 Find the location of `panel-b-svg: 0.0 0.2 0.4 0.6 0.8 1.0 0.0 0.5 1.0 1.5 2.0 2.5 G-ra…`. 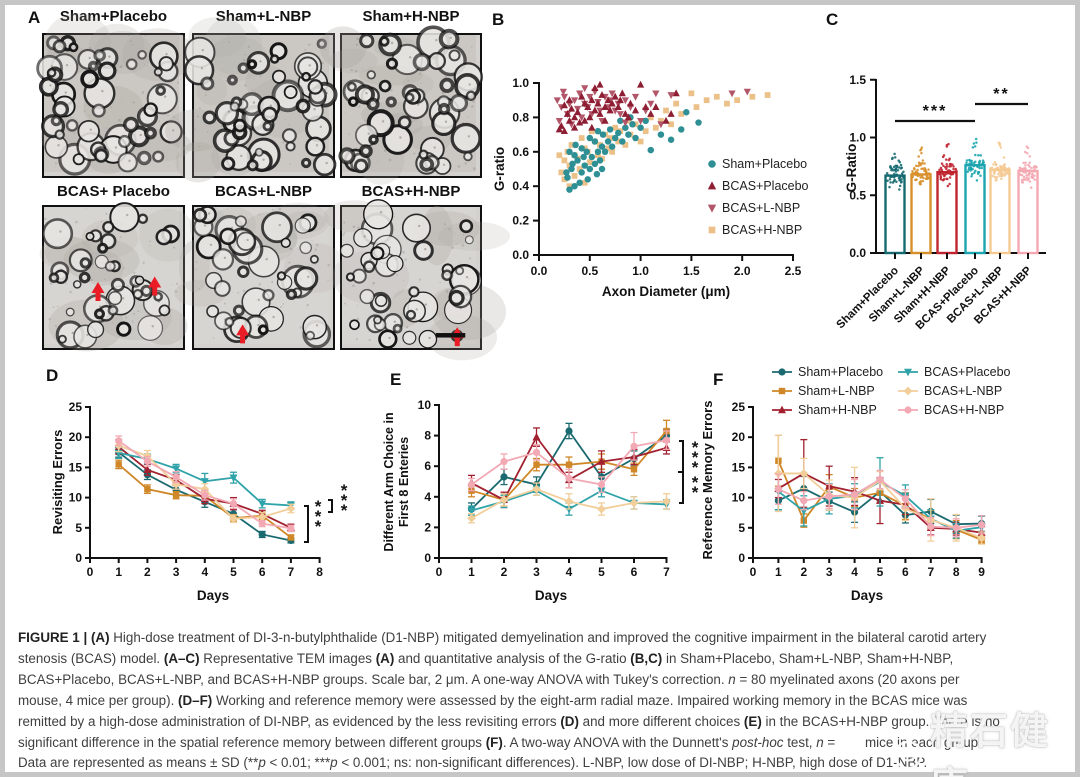

panel-b-svg: 0.0 0.2 0.4 0.6 0.8 1.0 0.0 0.5 1.0 1.5 2.0 2.5 G-ra… is located at coordinates (650, 187).